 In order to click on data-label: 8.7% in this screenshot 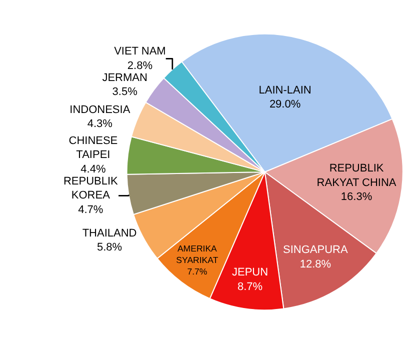, I will do `click(250, 286)`.